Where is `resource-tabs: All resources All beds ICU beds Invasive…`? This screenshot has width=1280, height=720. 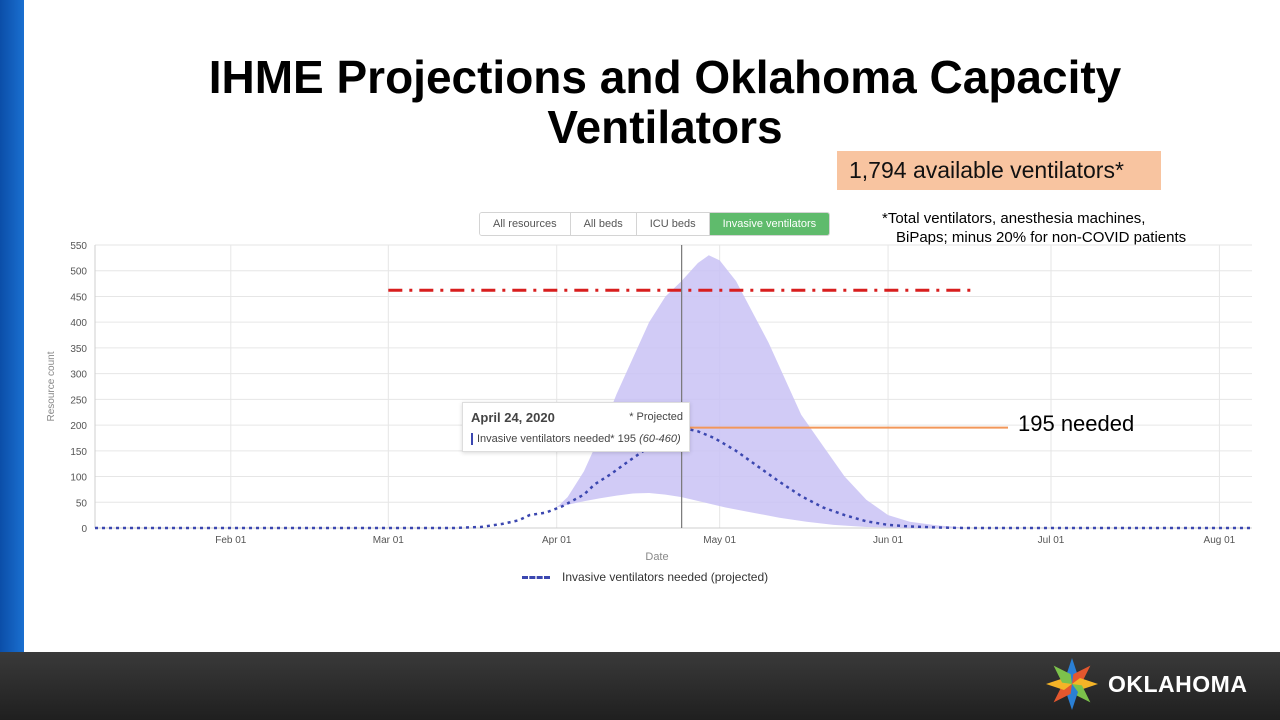 resource-tabs: All resources All beds ICU beds Invasive… is located at coordinates (655, 224).